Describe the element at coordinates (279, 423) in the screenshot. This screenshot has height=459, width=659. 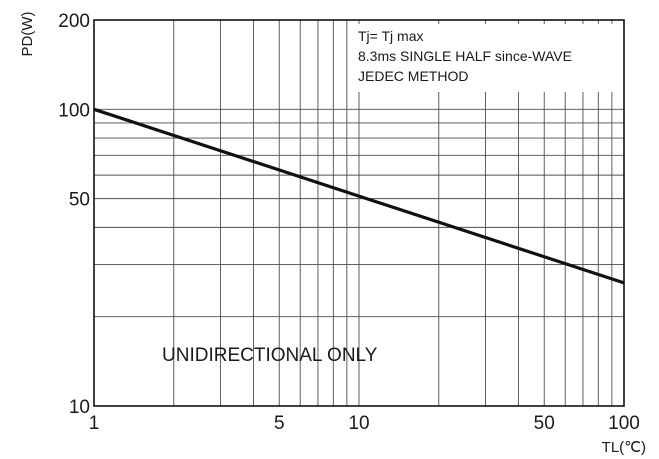
I see `x-tick-label: 5` at that location.